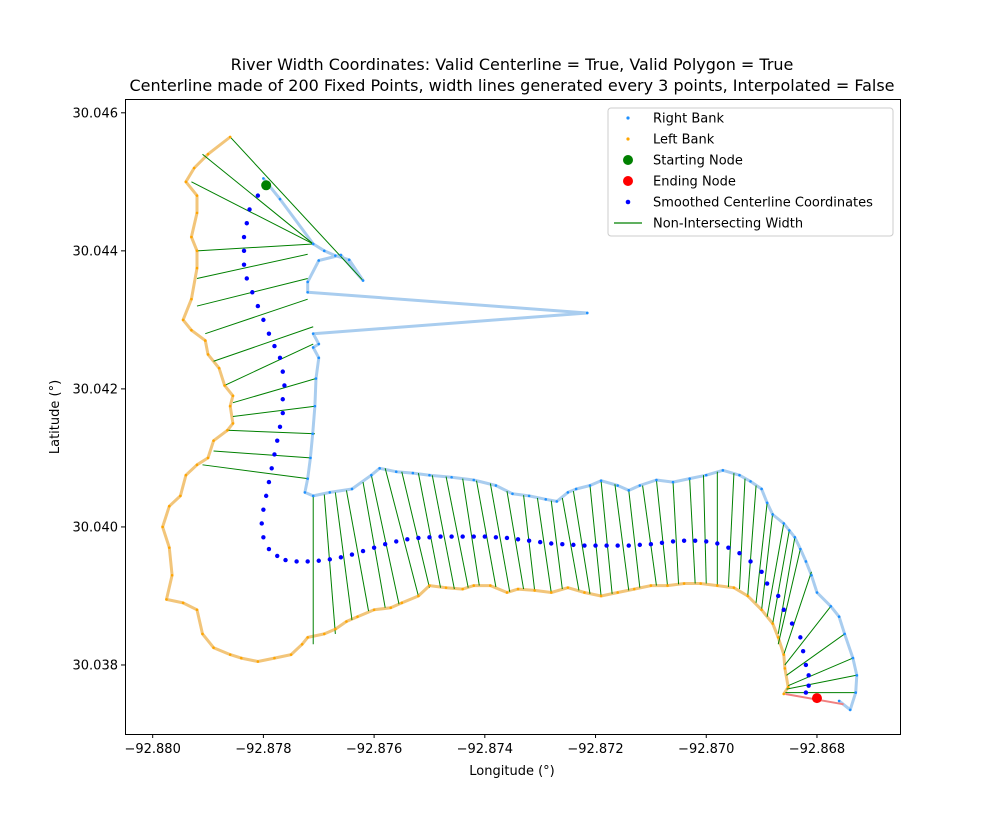 The height and width of the screenshot is (825, 1000). Describe the element at coordinates (96, 389) in the screenshot. I see `y-tick-label: 30.042` at that location.